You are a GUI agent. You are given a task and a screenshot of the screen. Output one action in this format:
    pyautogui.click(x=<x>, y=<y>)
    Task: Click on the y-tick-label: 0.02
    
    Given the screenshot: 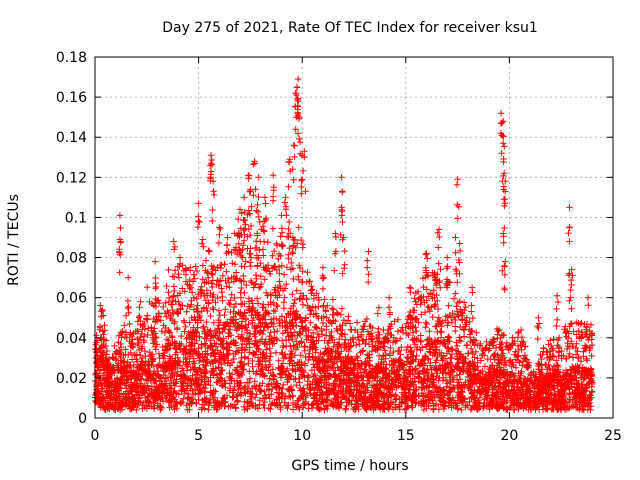 What is the action you would take?
    pyautogui.click(x=71, y=379)
    